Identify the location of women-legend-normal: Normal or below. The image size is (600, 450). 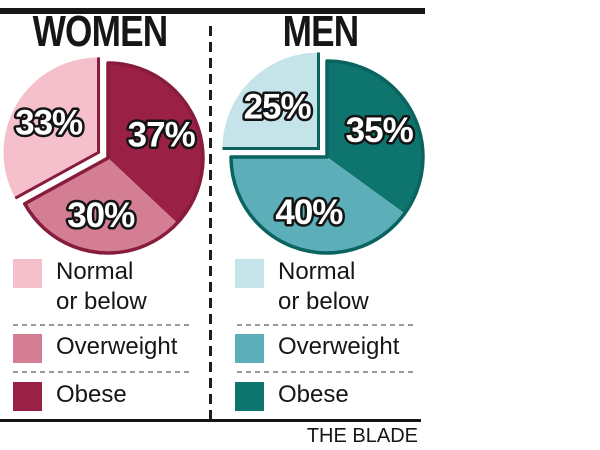
(80, 287).